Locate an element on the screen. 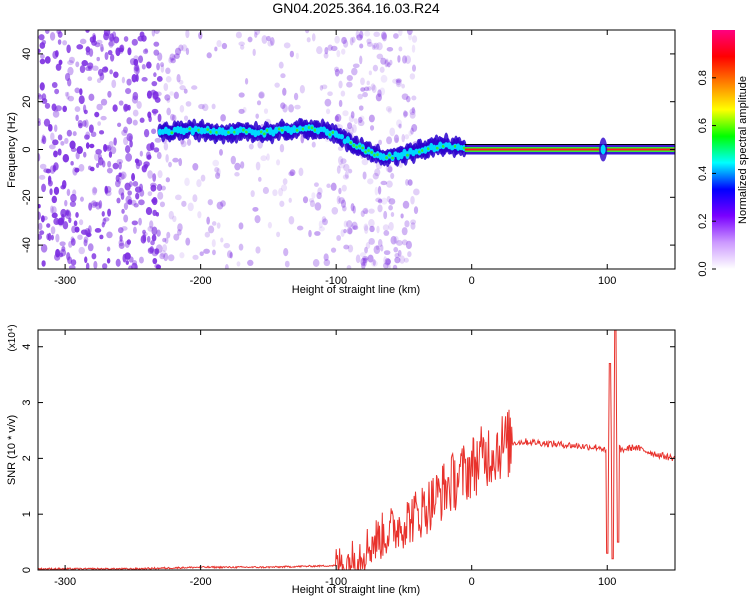 The height and width of the screenshot is (600, 750). spectrogram-ytick-label: -40 is located at coordinates (27, 245).